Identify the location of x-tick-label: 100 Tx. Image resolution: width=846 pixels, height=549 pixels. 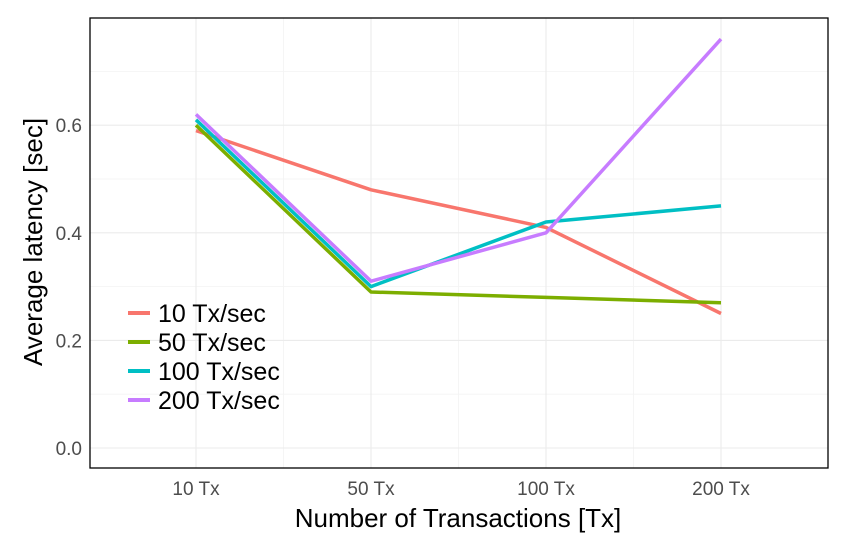
(546, 489).